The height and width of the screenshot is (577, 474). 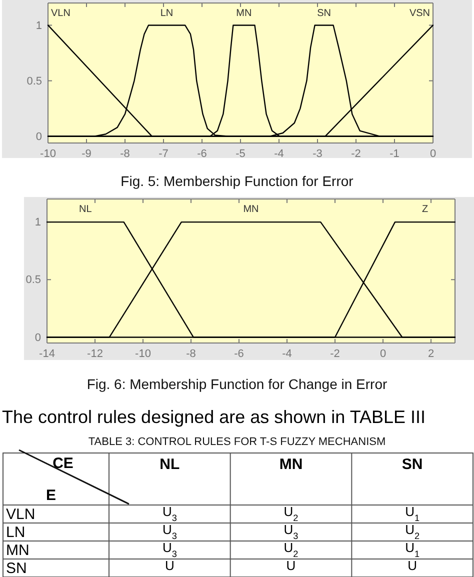 What do you see at coordinates (85, 209) in the screenshot?
I see `series-label: NL` at bounding box center [85, 209].